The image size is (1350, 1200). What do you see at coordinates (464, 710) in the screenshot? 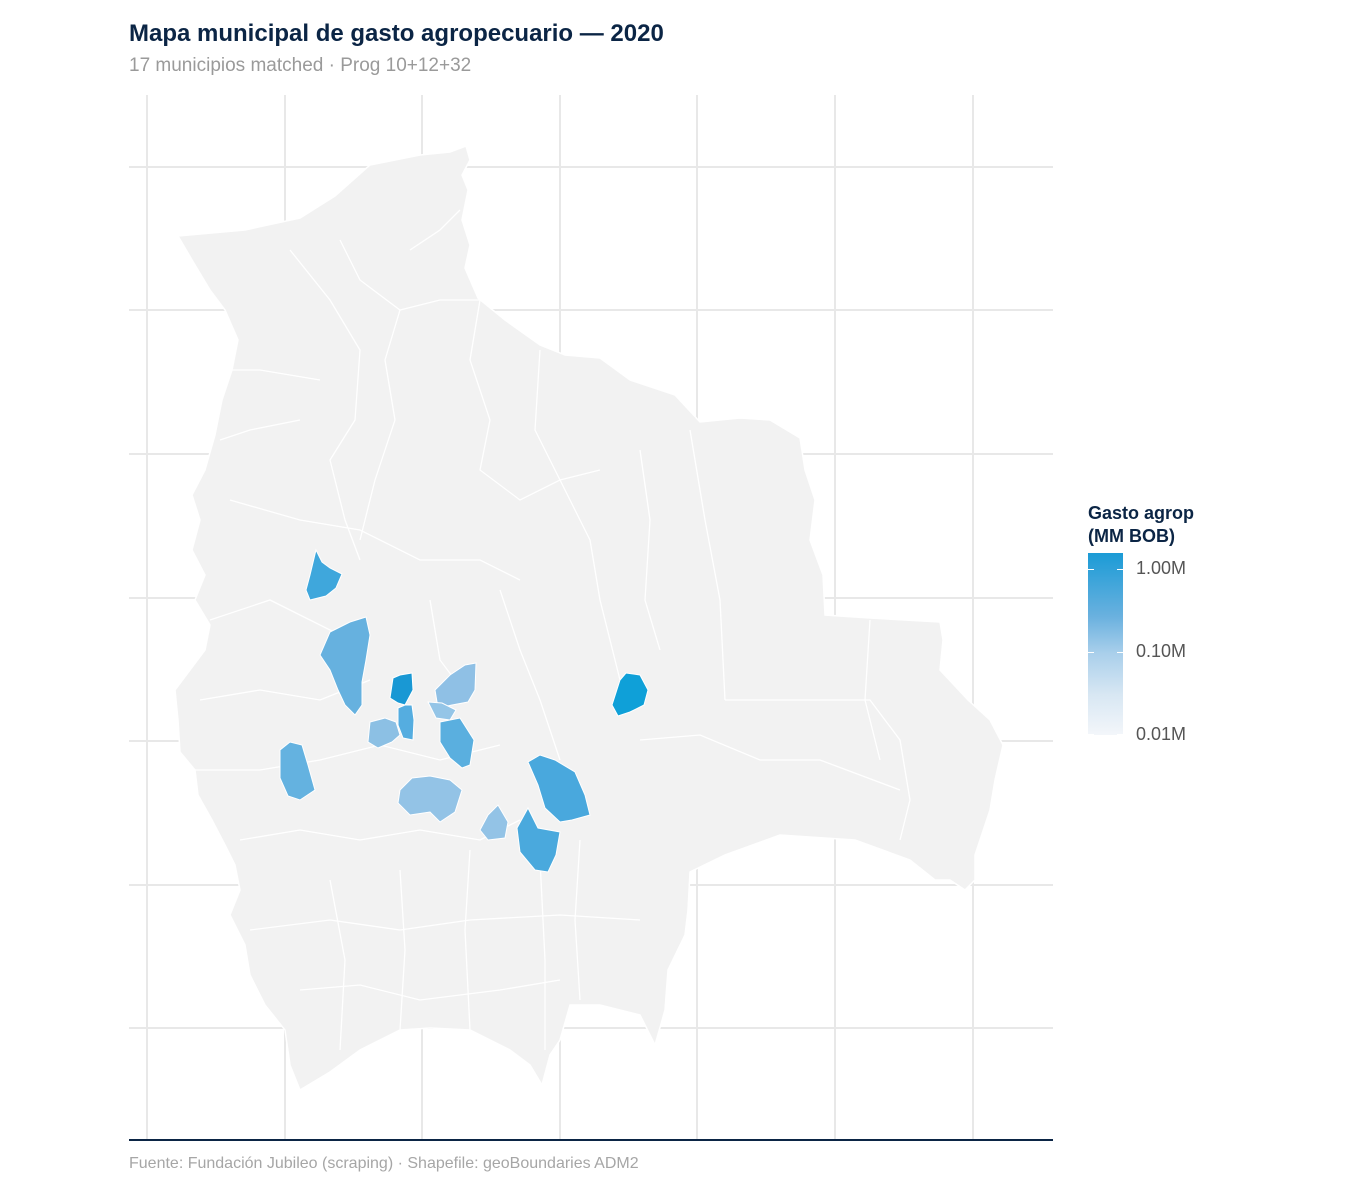
I see `highlighted-municipalities` at bounding box center [464, 710].